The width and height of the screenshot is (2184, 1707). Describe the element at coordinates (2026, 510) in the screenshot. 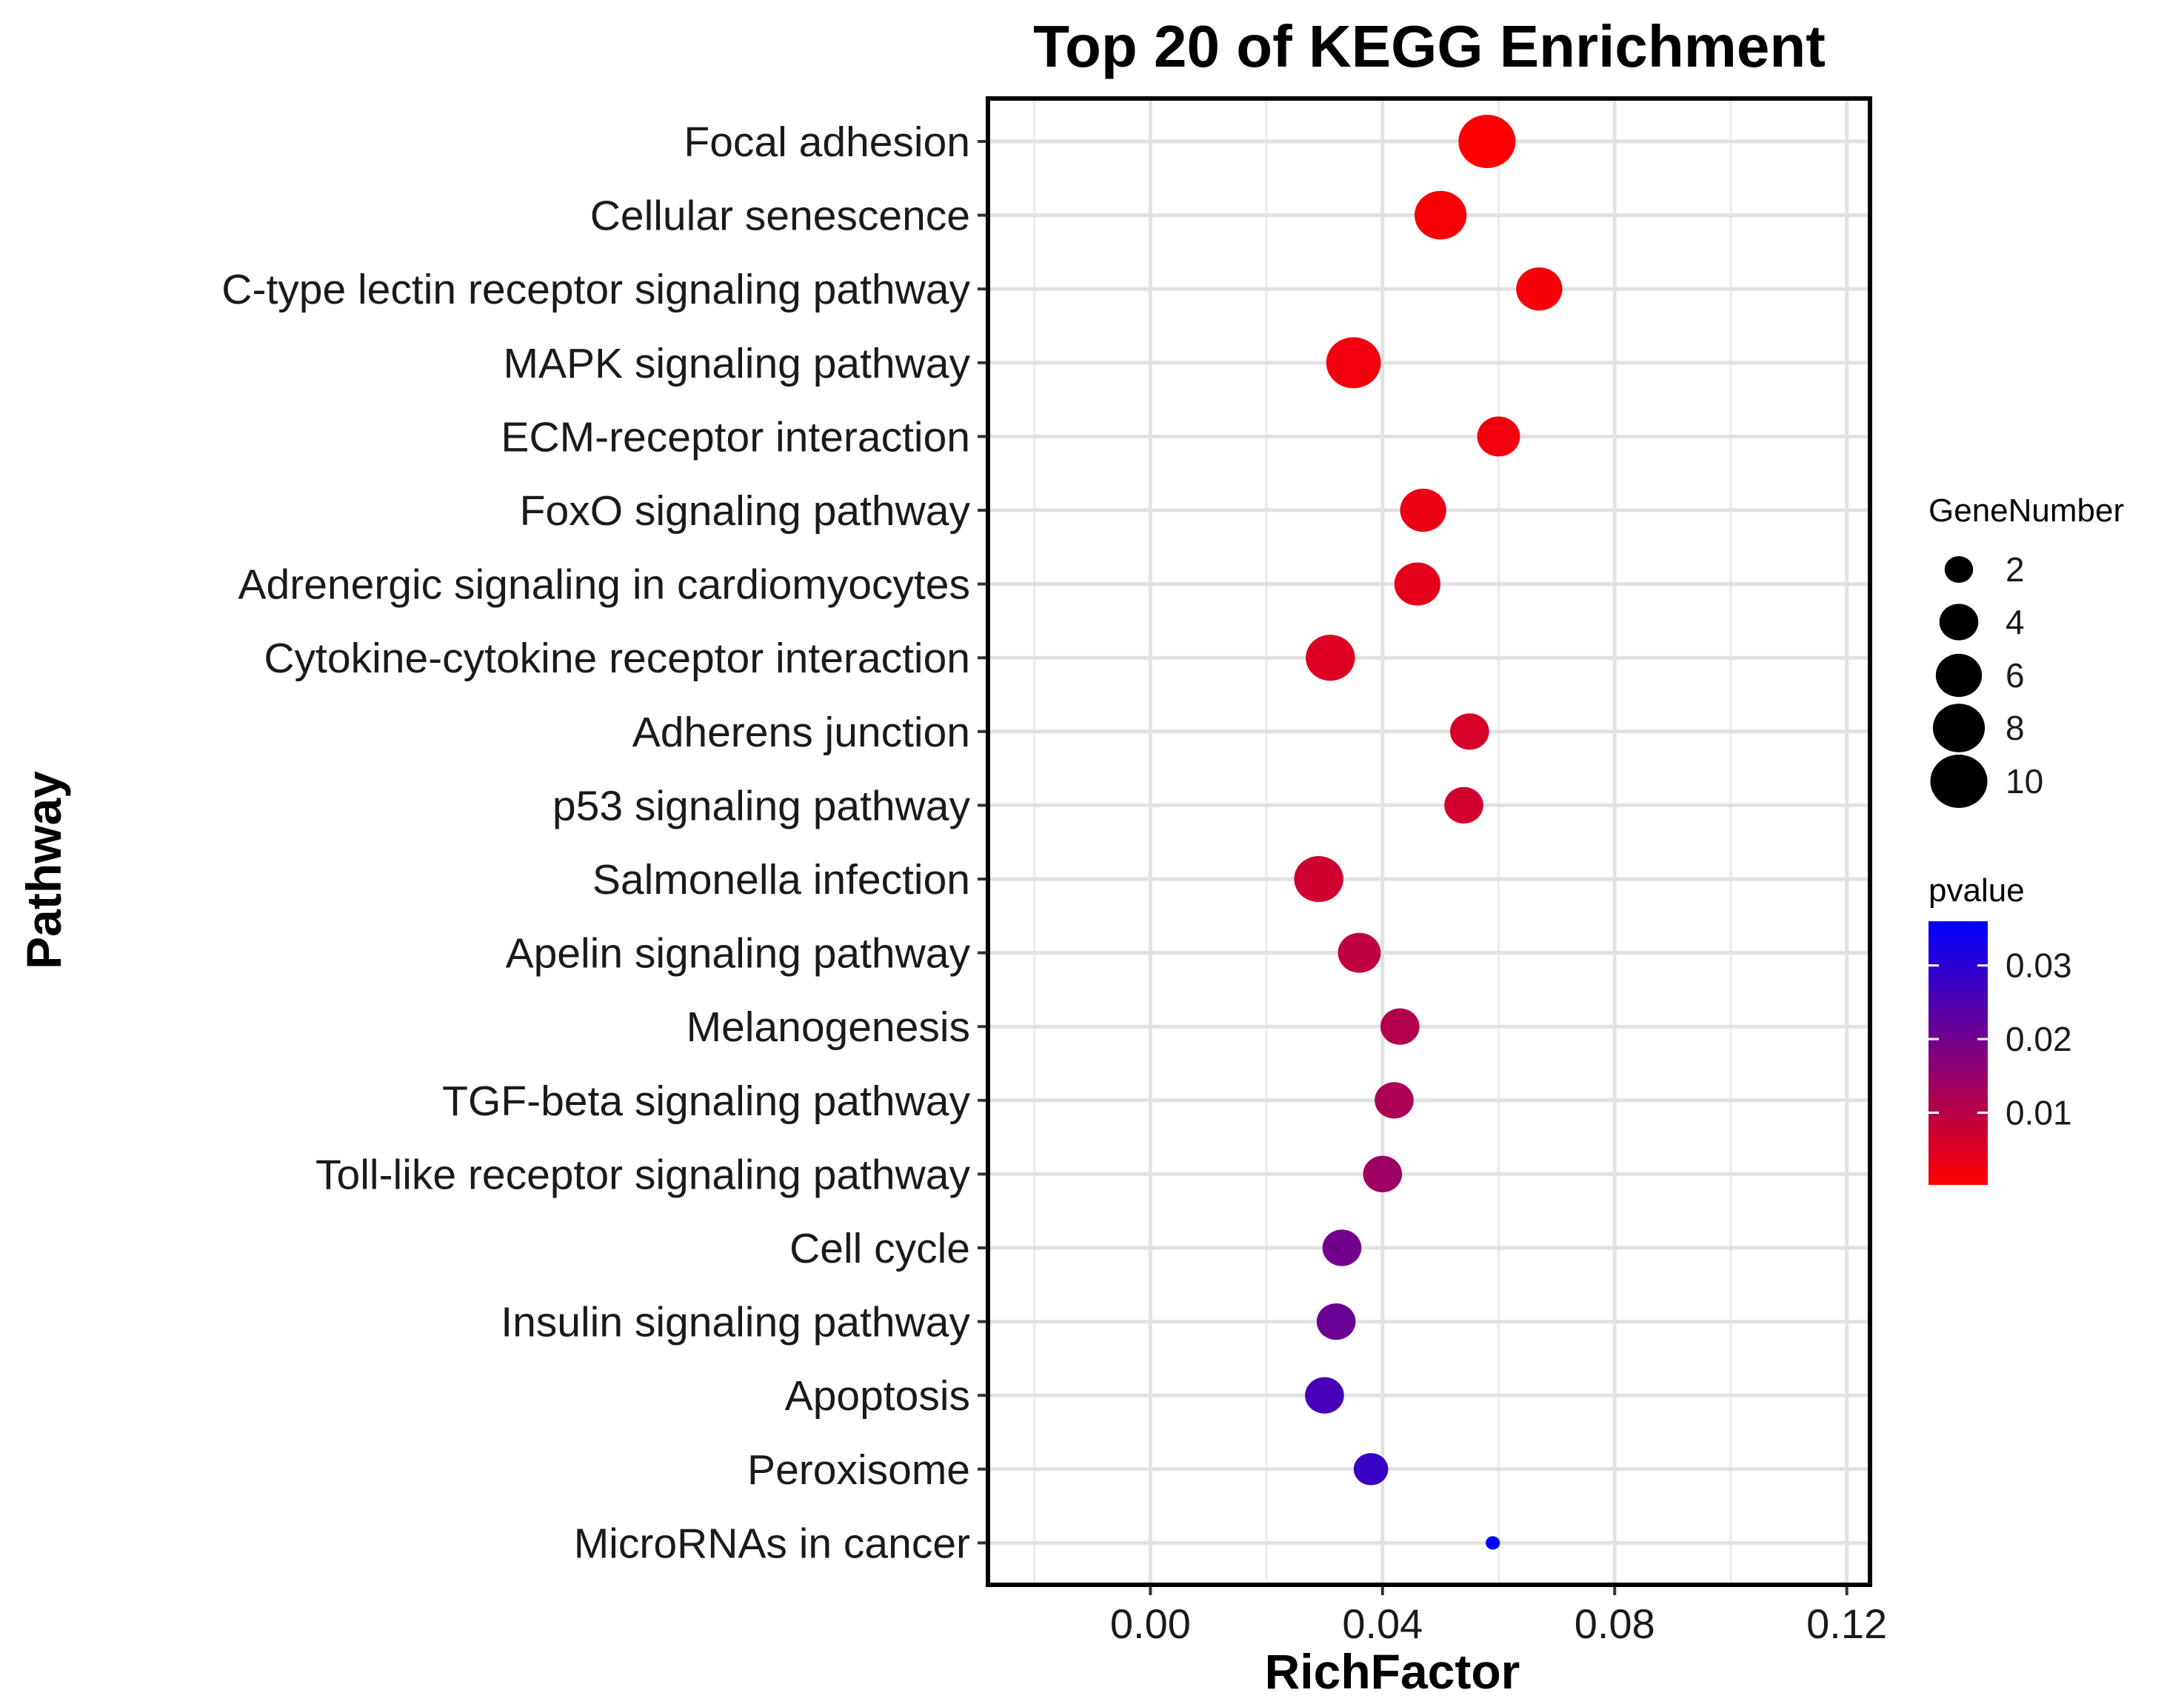

I see `gene-number-legend-title: GeneNumber` at that location.